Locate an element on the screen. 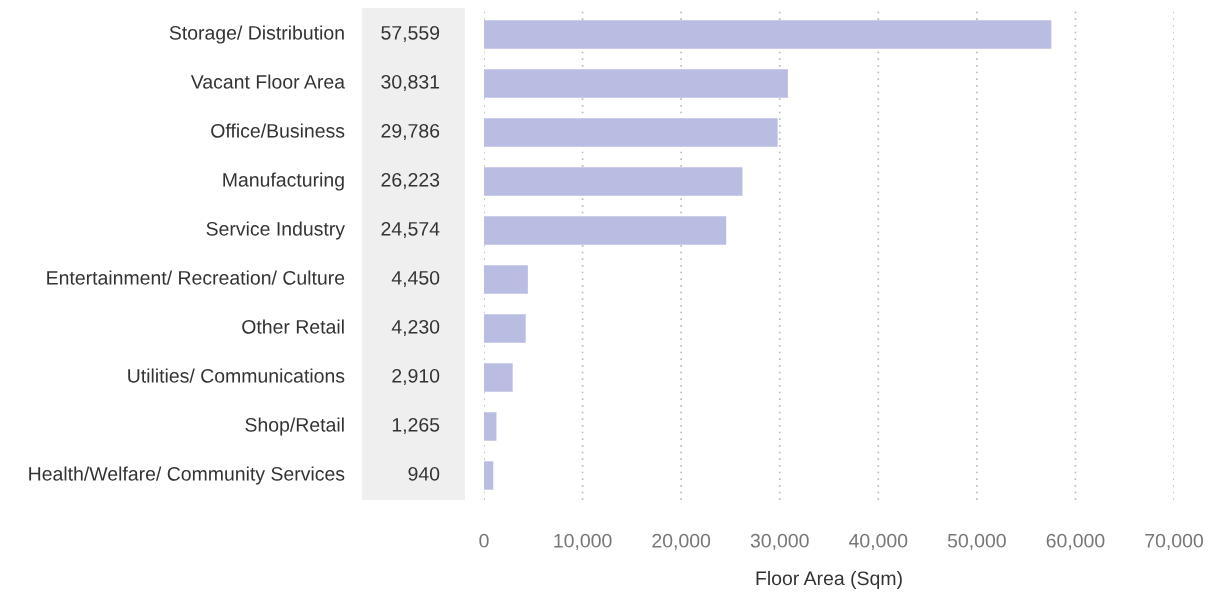  x-axis-title: Floor Area (Sqm) is located at coordinates (829, 580).